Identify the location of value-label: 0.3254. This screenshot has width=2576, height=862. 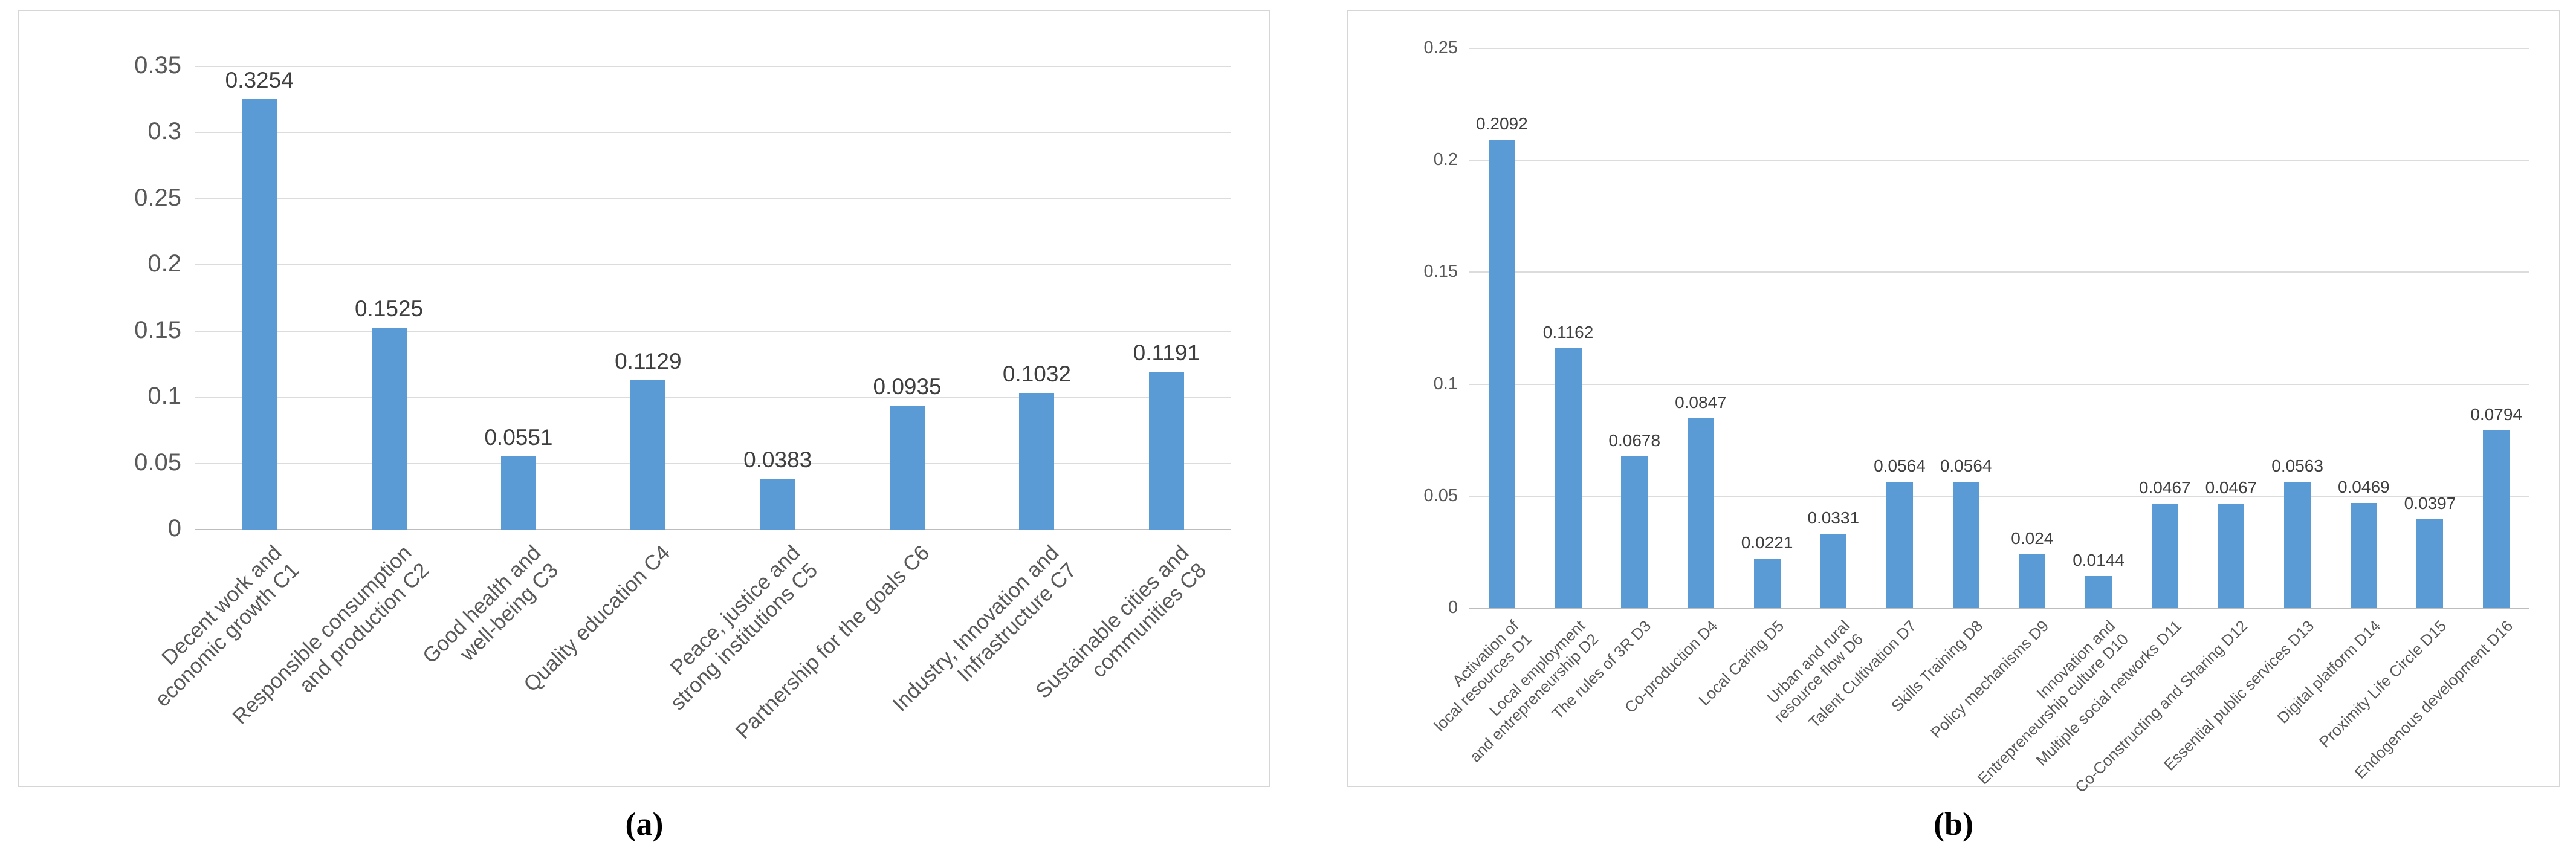
(259, 79).